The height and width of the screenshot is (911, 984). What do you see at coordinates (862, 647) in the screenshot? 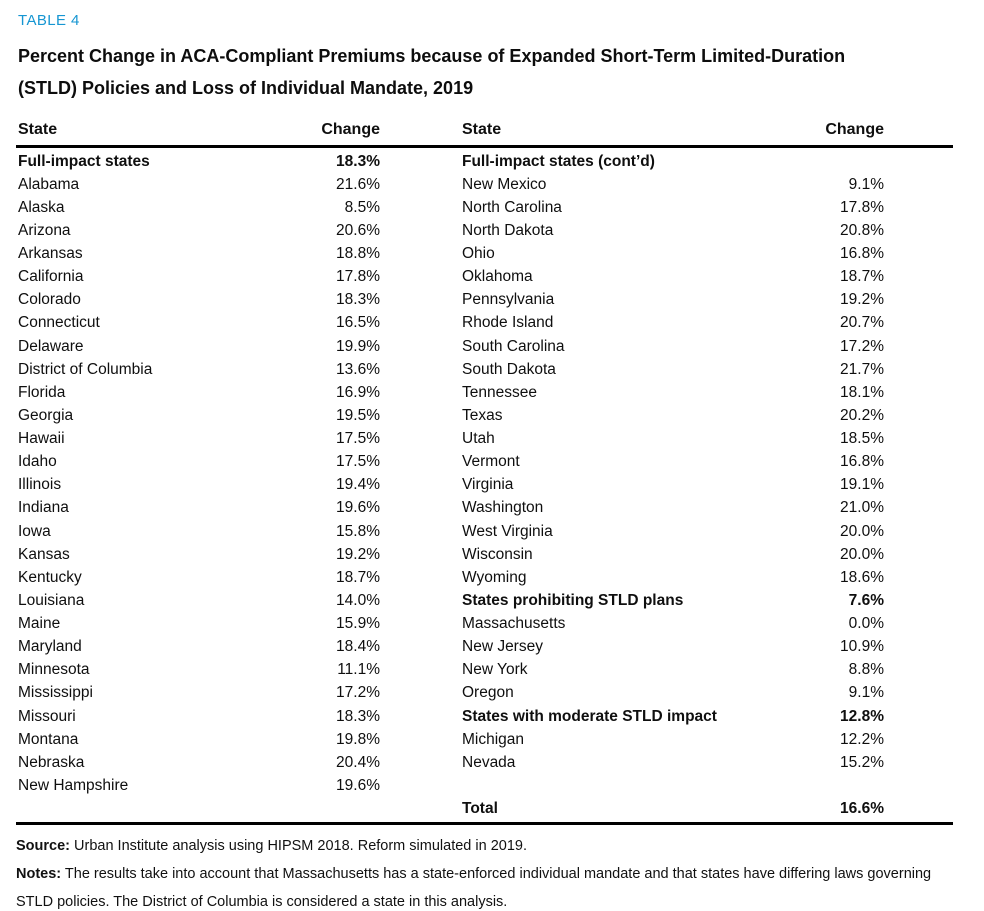
I see `change-value-cell: 10.9%` at bounding box center [862, 647].